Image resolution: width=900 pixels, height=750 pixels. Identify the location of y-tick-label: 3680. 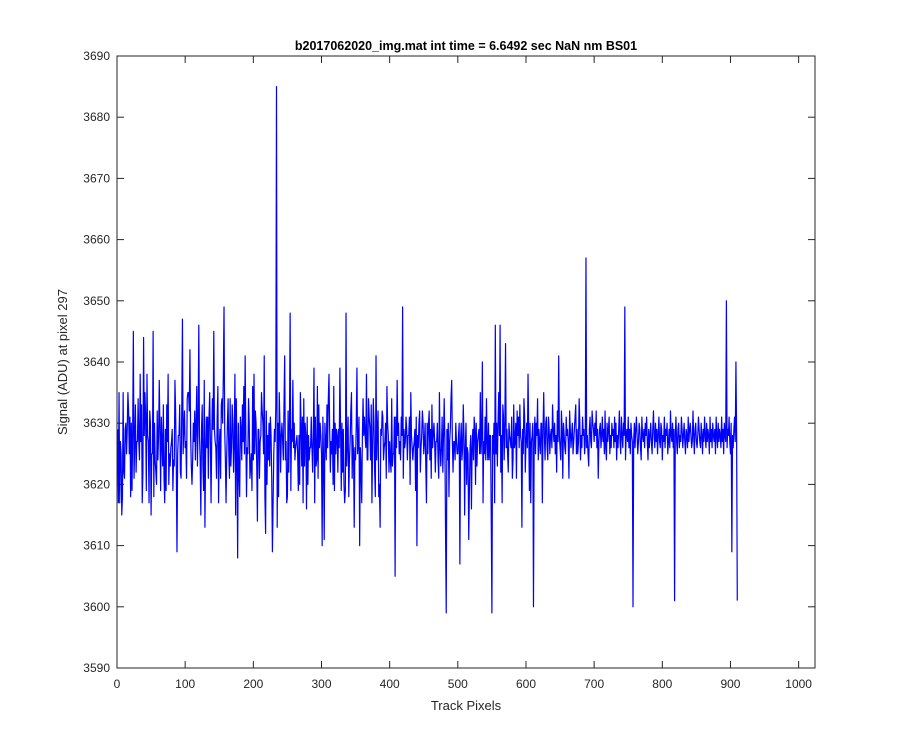
(96, 117).